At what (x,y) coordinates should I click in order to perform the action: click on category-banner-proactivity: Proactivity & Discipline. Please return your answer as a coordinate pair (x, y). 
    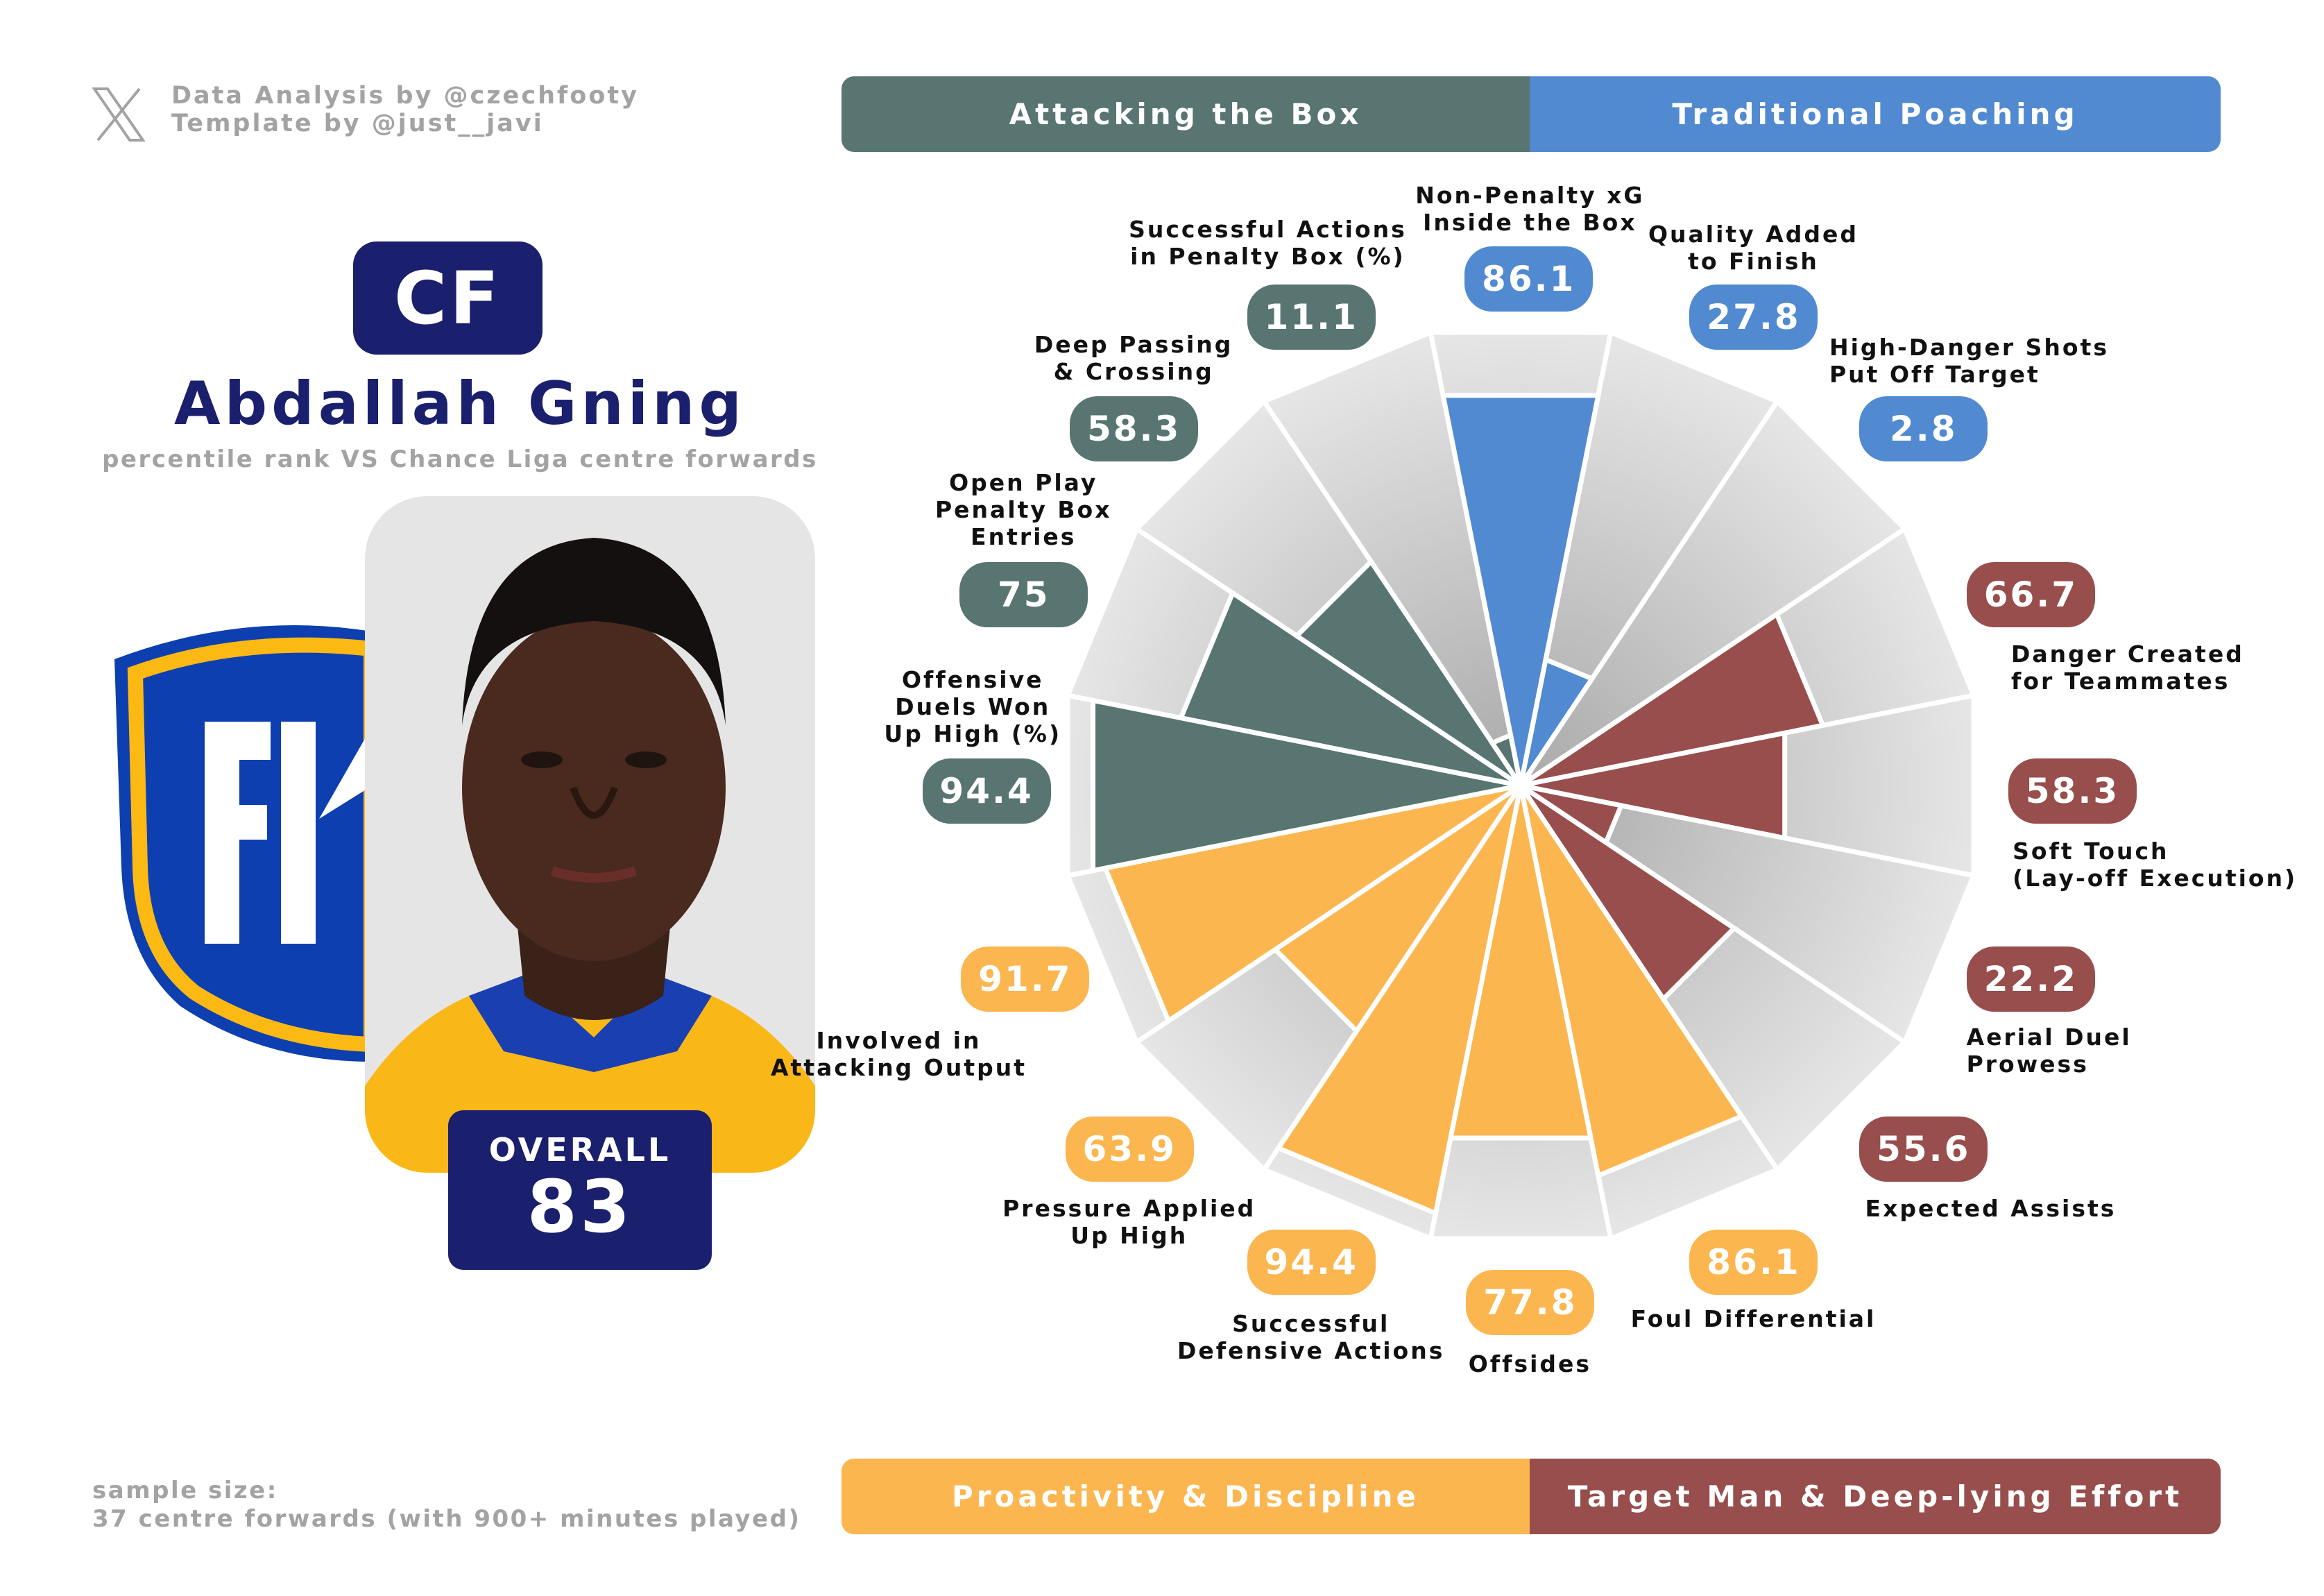
    Looking at the image, I should click on (1185, 1496).